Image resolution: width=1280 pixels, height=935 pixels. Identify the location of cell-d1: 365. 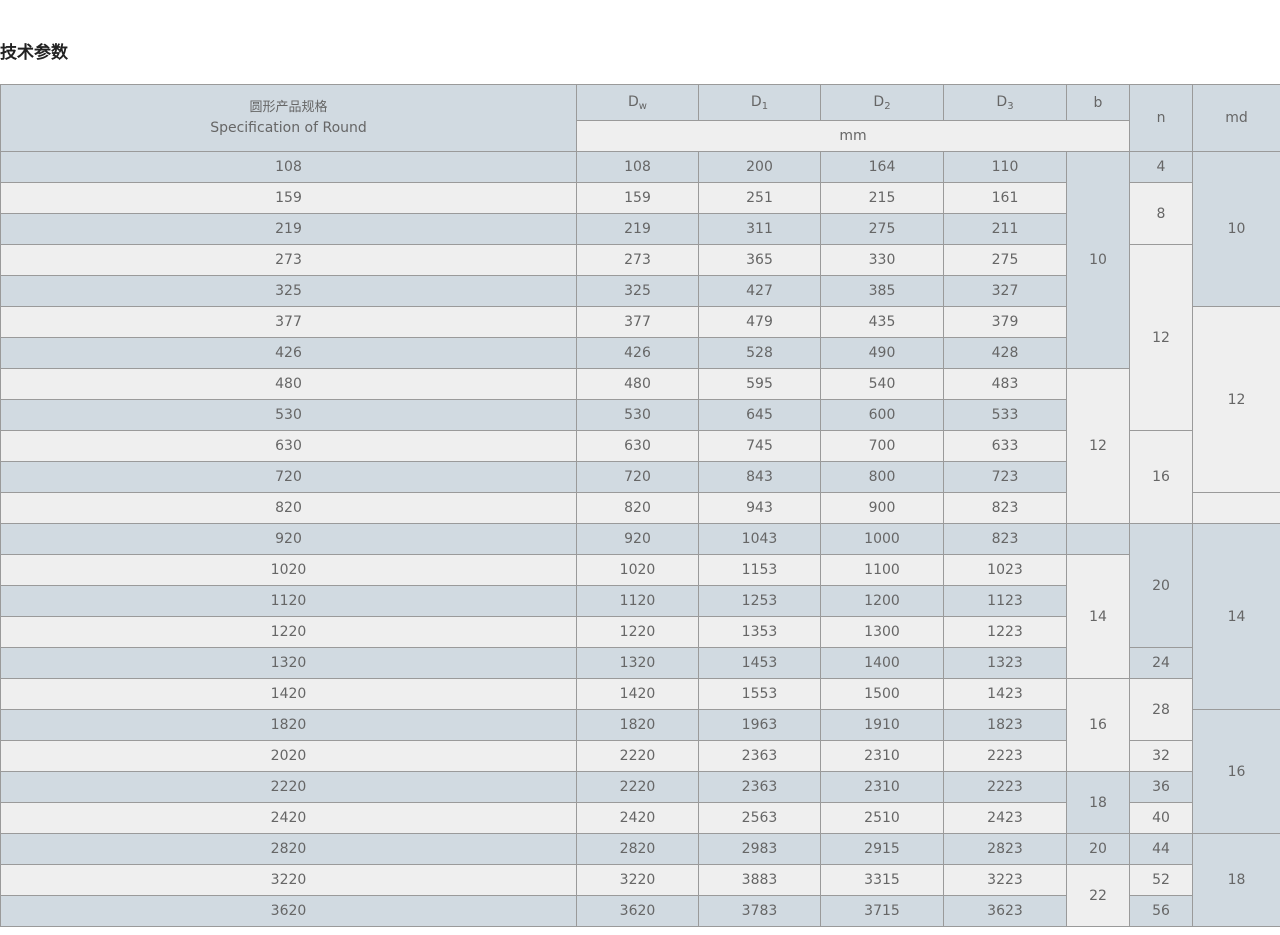
(759, 260).